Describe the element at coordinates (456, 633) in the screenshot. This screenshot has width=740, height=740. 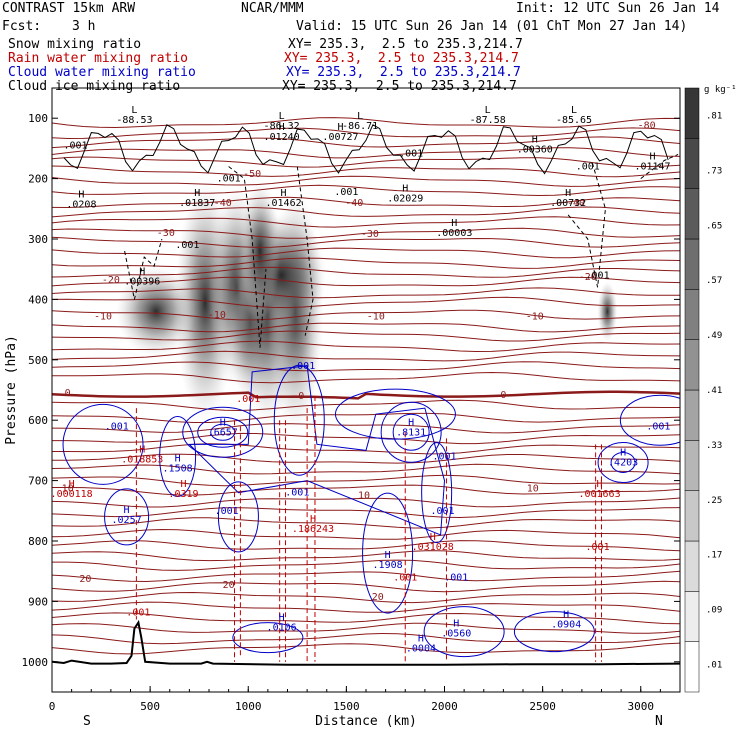
I see `cloud-water-maximum-label: .0560` at that location.